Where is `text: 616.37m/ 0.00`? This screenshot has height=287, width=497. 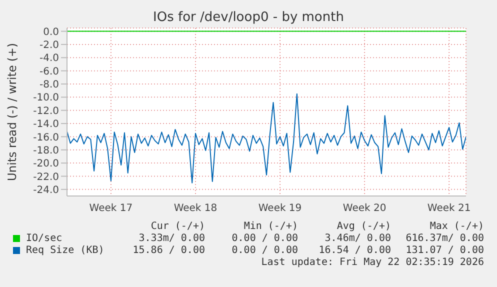 text: 616.37m/ 0.00 is located at coordinates (444, 238).